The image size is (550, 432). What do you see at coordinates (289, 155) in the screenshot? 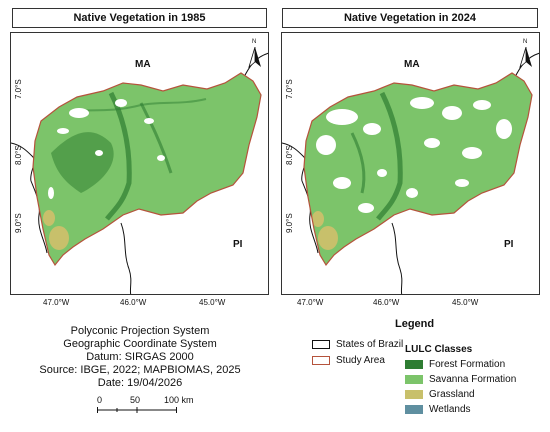
I see `lat-label-8s-2024: 8.0°S` at bounding box center [289, 155].